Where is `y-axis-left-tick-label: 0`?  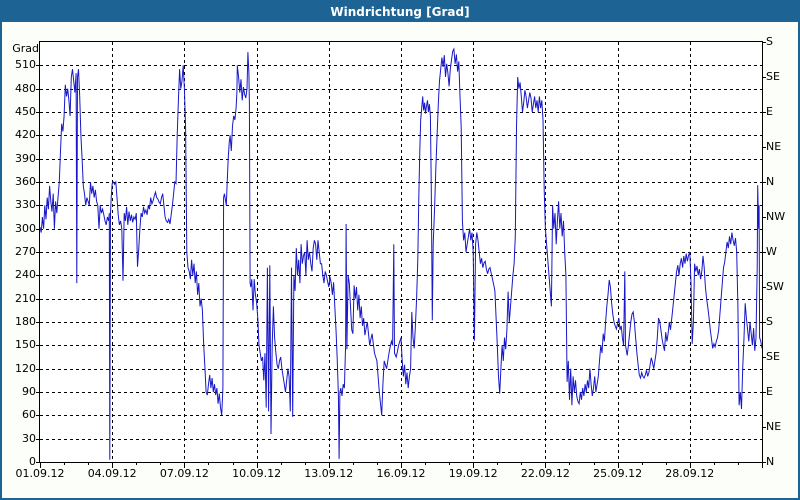 y-axis-left-tick-label: 0 is located at coordinates (32, 461).